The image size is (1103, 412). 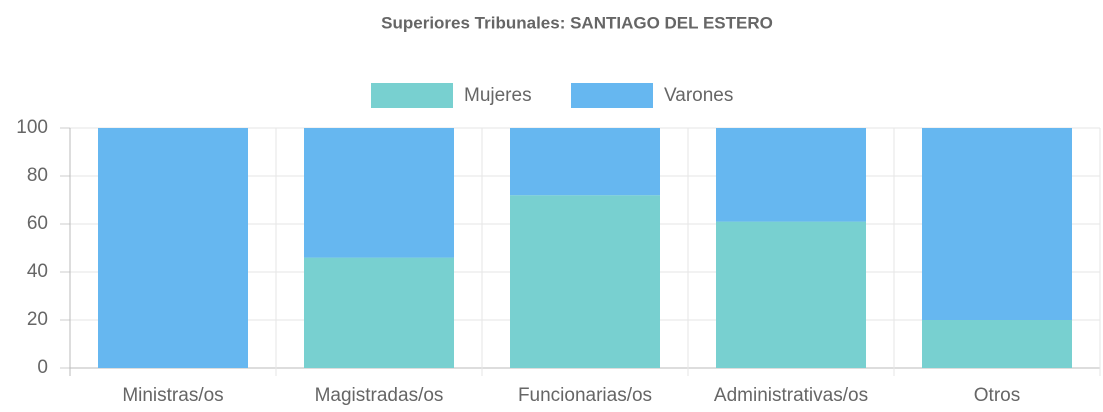 I want to click on y-tick-label: 80, so click(x=37, y=175).